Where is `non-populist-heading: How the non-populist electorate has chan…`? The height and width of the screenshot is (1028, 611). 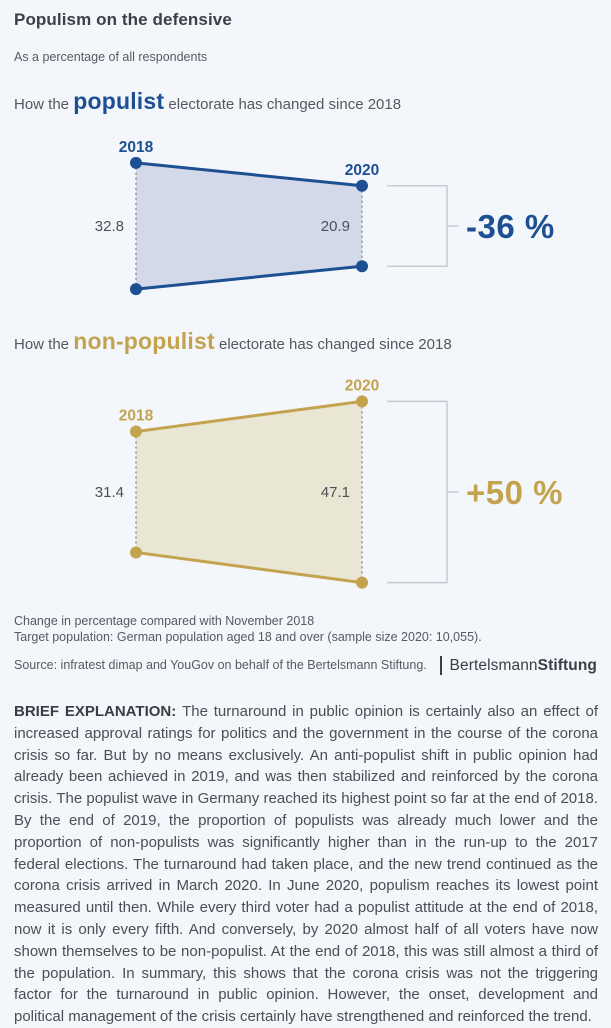
non-populist-heading: How the non-populist electorate has chan… is located at coordinates (233, 341).